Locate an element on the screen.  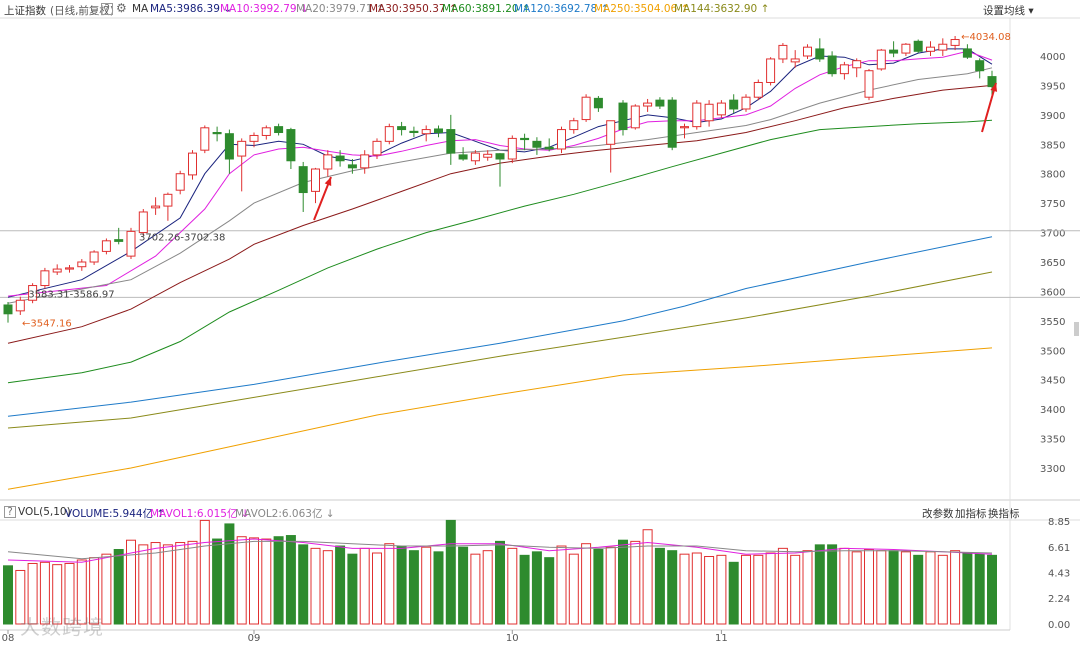
ma-label: MA is located at coordinates (140, 9).